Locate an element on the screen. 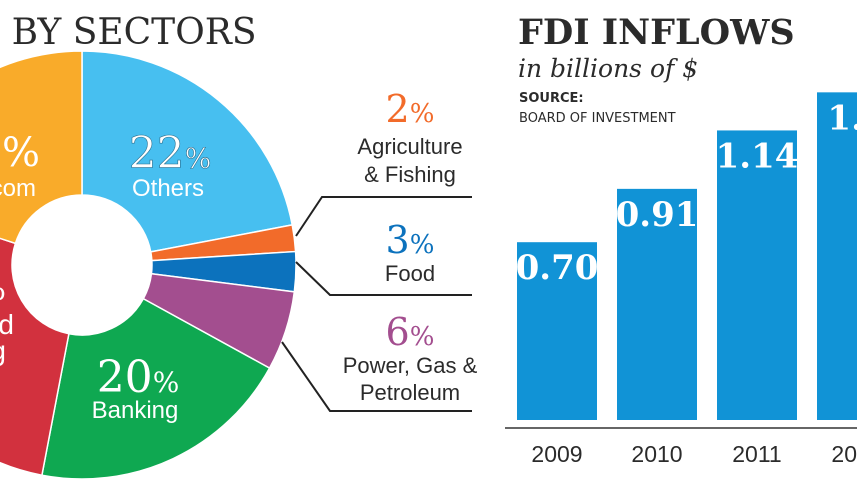  bar-subtitle: in billions of $ is located at coordinates (608, 68).